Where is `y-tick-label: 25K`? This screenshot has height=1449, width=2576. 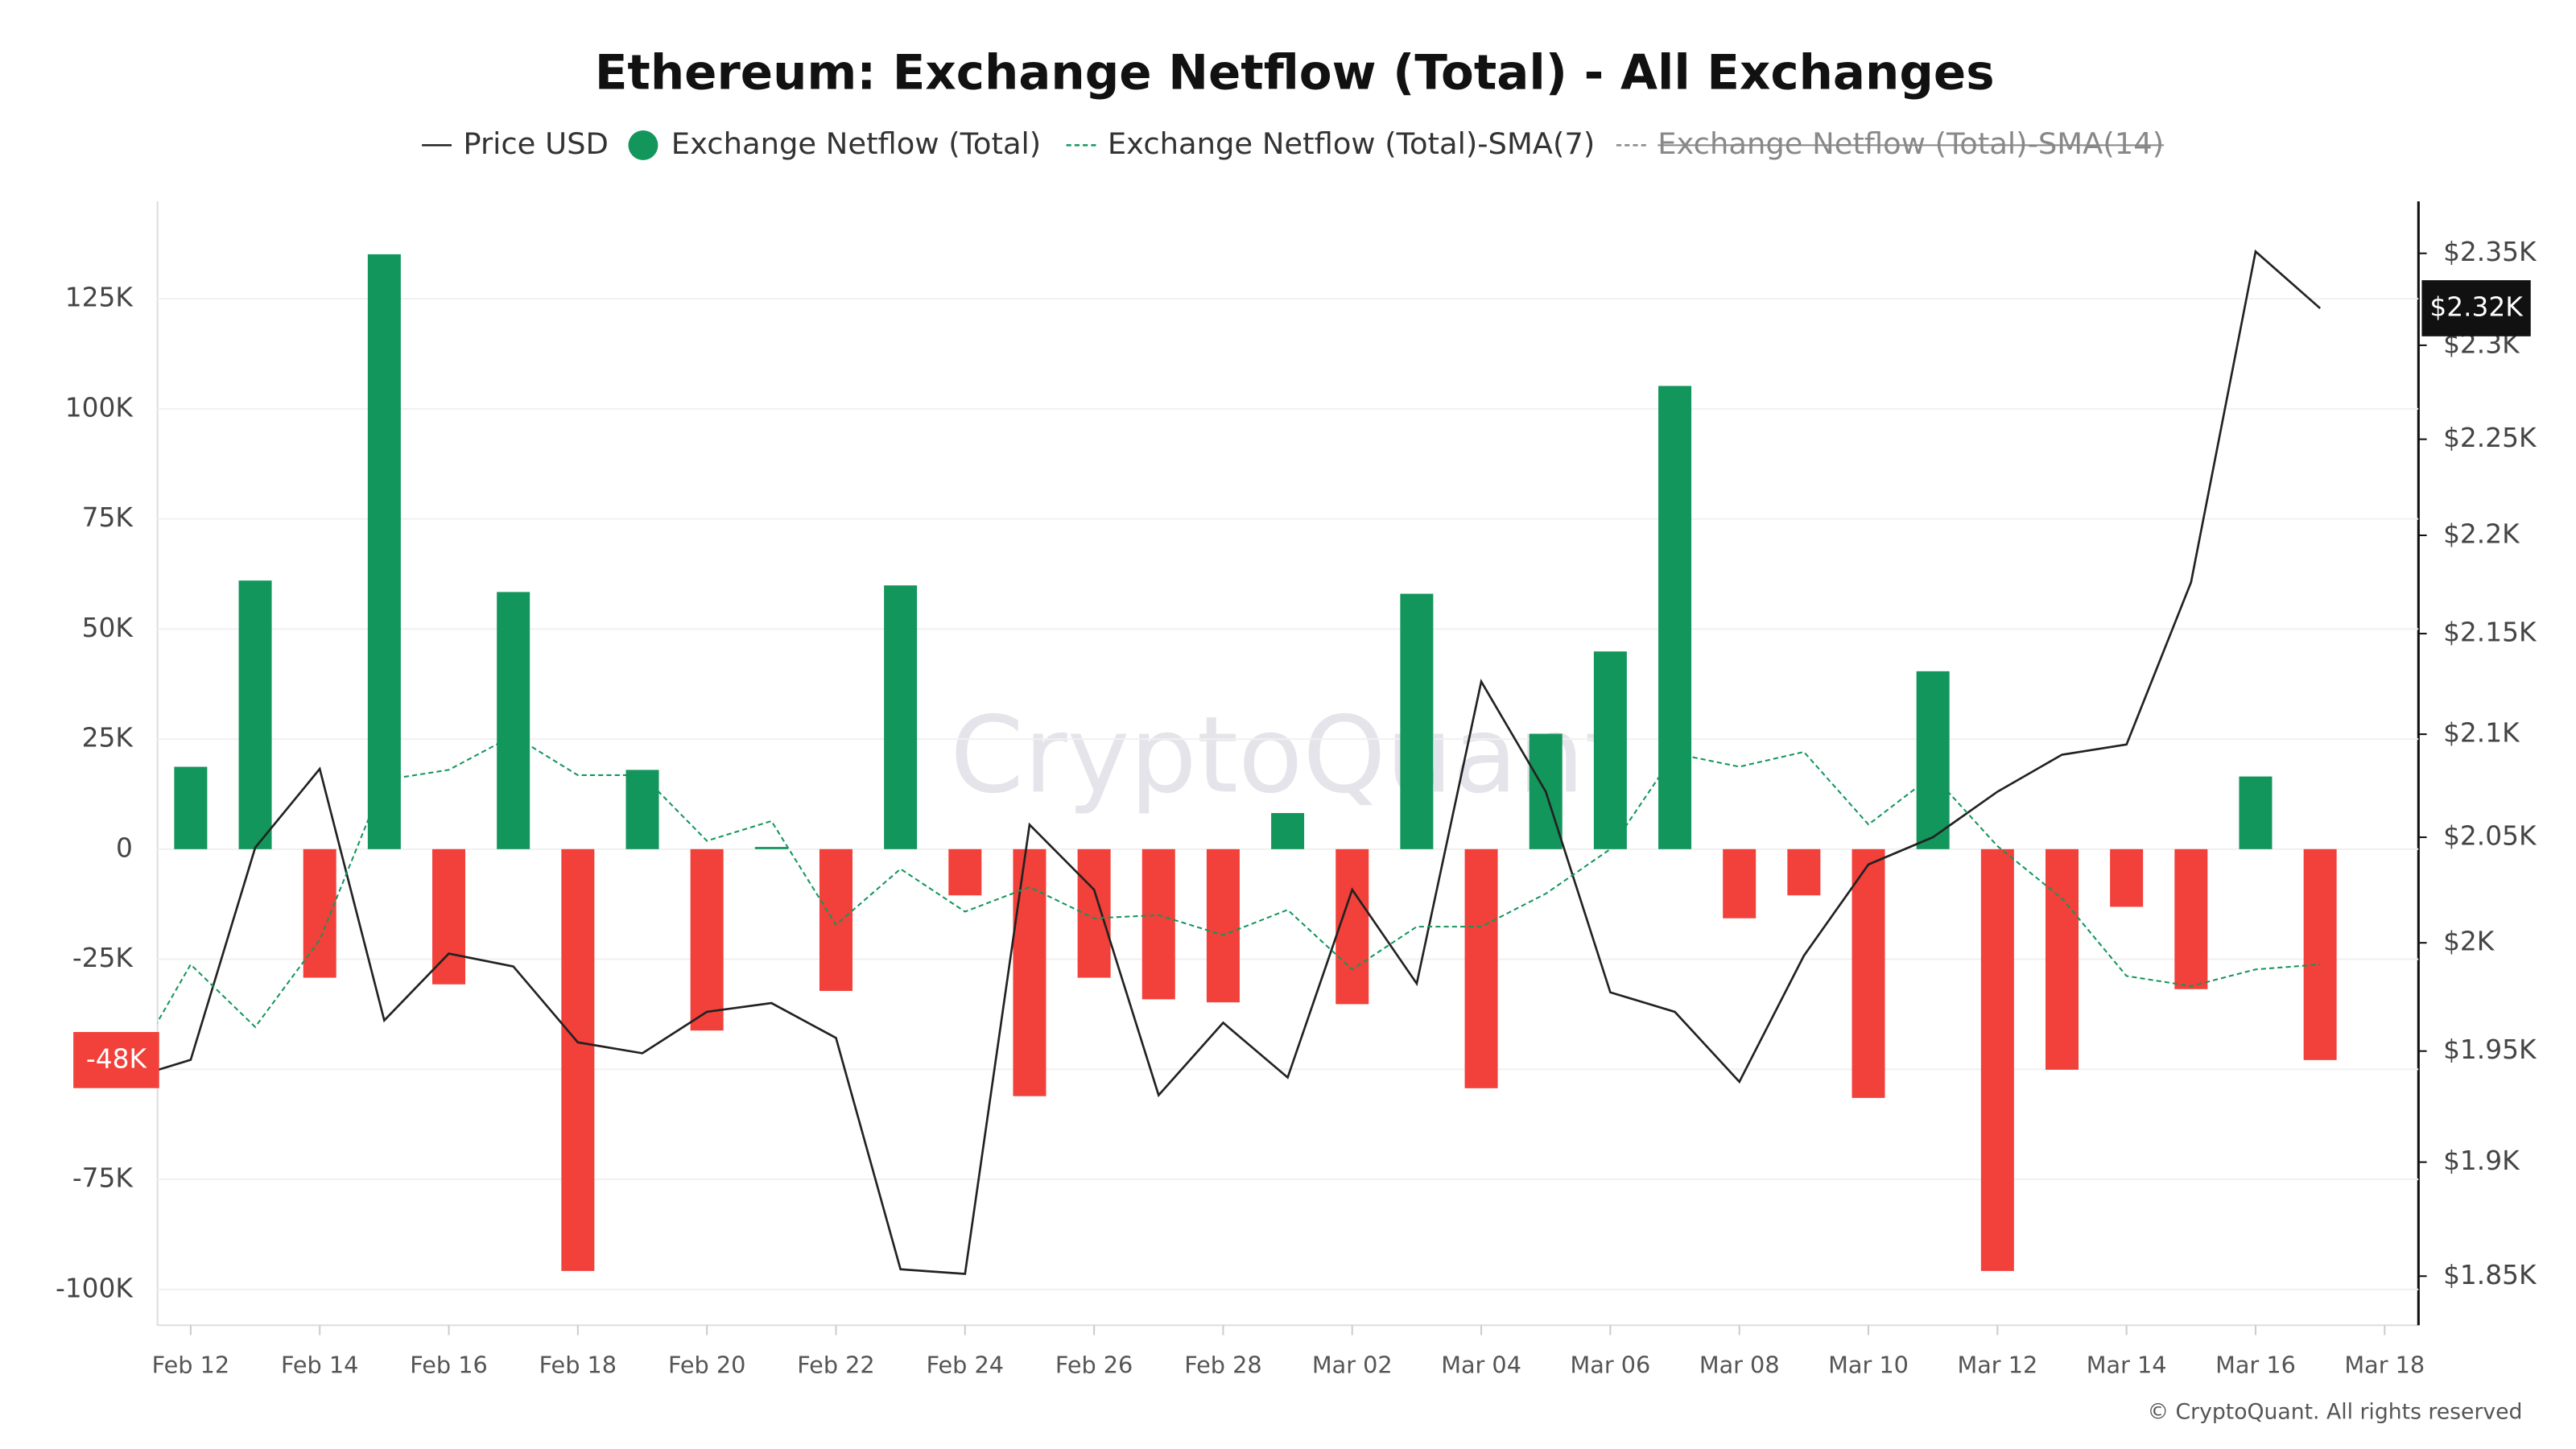 y-tick-label: 25K is located at coordinates (108, 738).